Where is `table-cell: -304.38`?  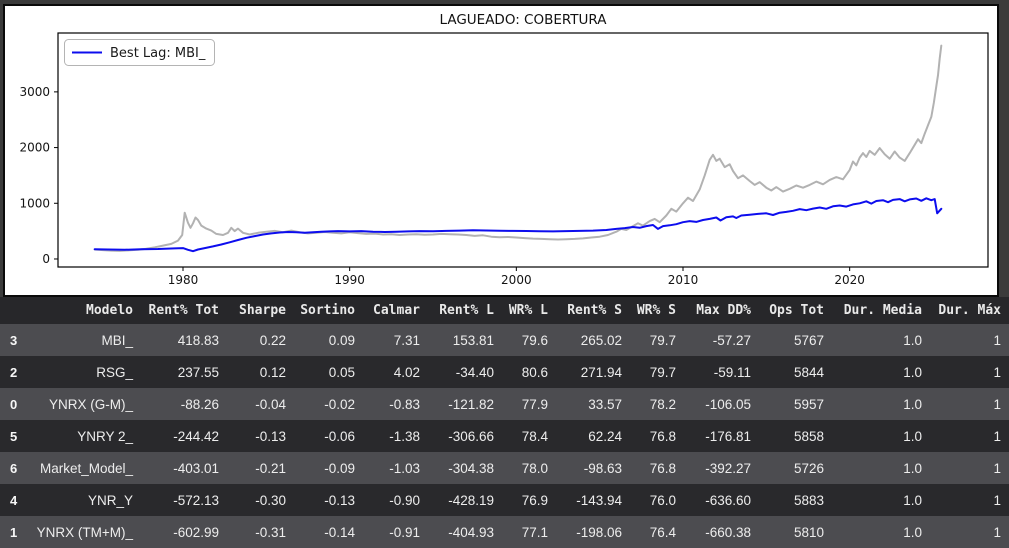
table-cell: -304.38 is located at coordinates (471, 468).